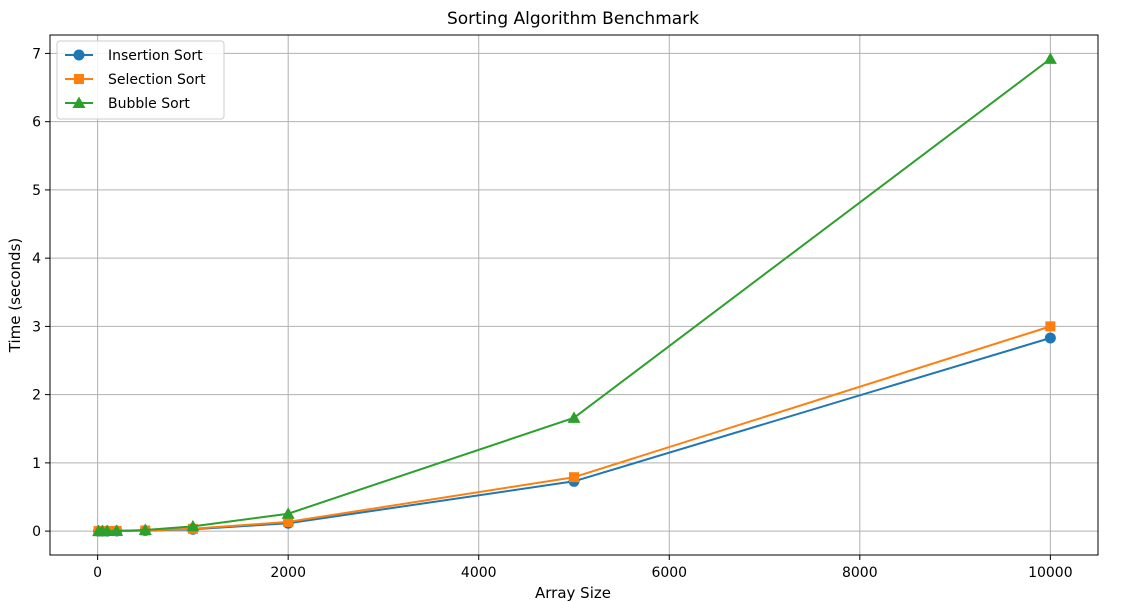  What do you see at coordinates (288, 573) in the screenshot?
I see `x-tick-label: 2000` at bounding box center [288, 573].